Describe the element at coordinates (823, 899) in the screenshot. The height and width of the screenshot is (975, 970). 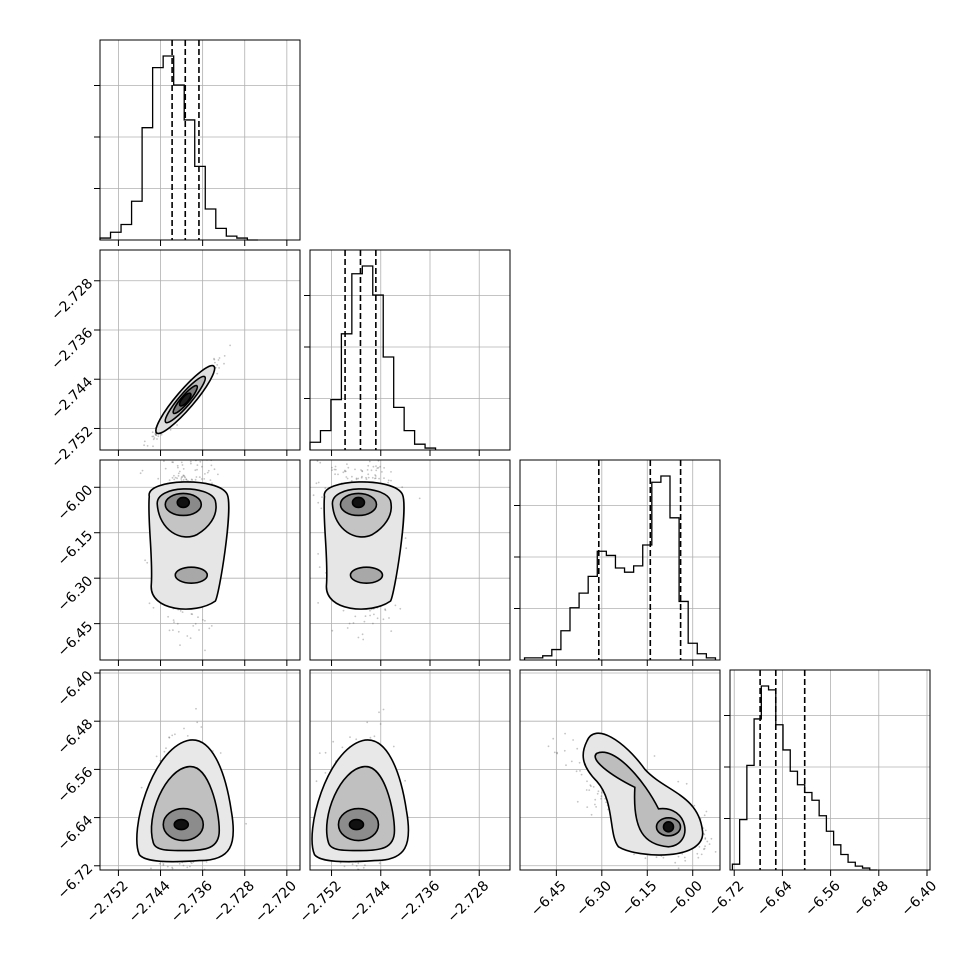
I see `x-tick-label: −6.56` at that location.